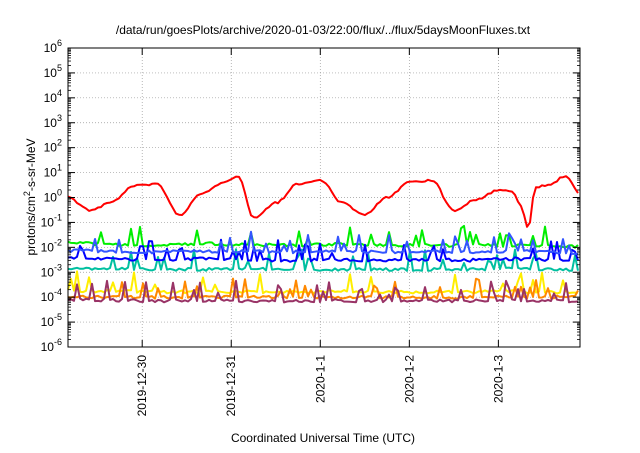  I want to click on y-tick-label: 10⁻⁶, so click(51, 345).